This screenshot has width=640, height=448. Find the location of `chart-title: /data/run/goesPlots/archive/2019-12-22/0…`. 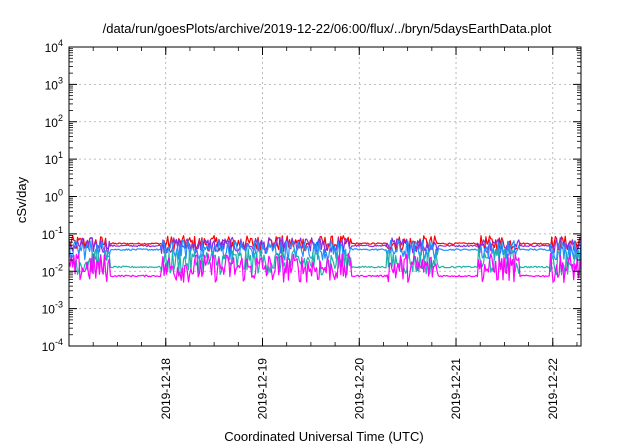

chart-title: /data/run/goesPlots/archive/2019-12-22/0… is located at coordinates (327, 28).